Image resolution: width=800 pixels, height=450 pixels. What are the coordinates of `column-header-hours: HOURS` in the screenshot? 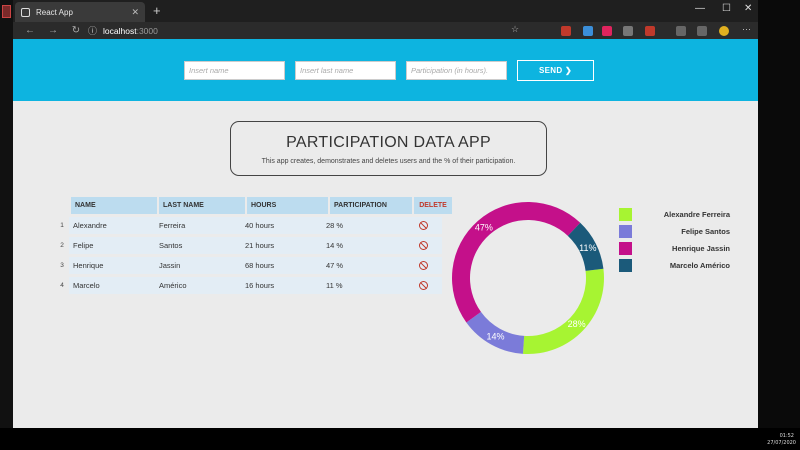 It's located at (287, 205).